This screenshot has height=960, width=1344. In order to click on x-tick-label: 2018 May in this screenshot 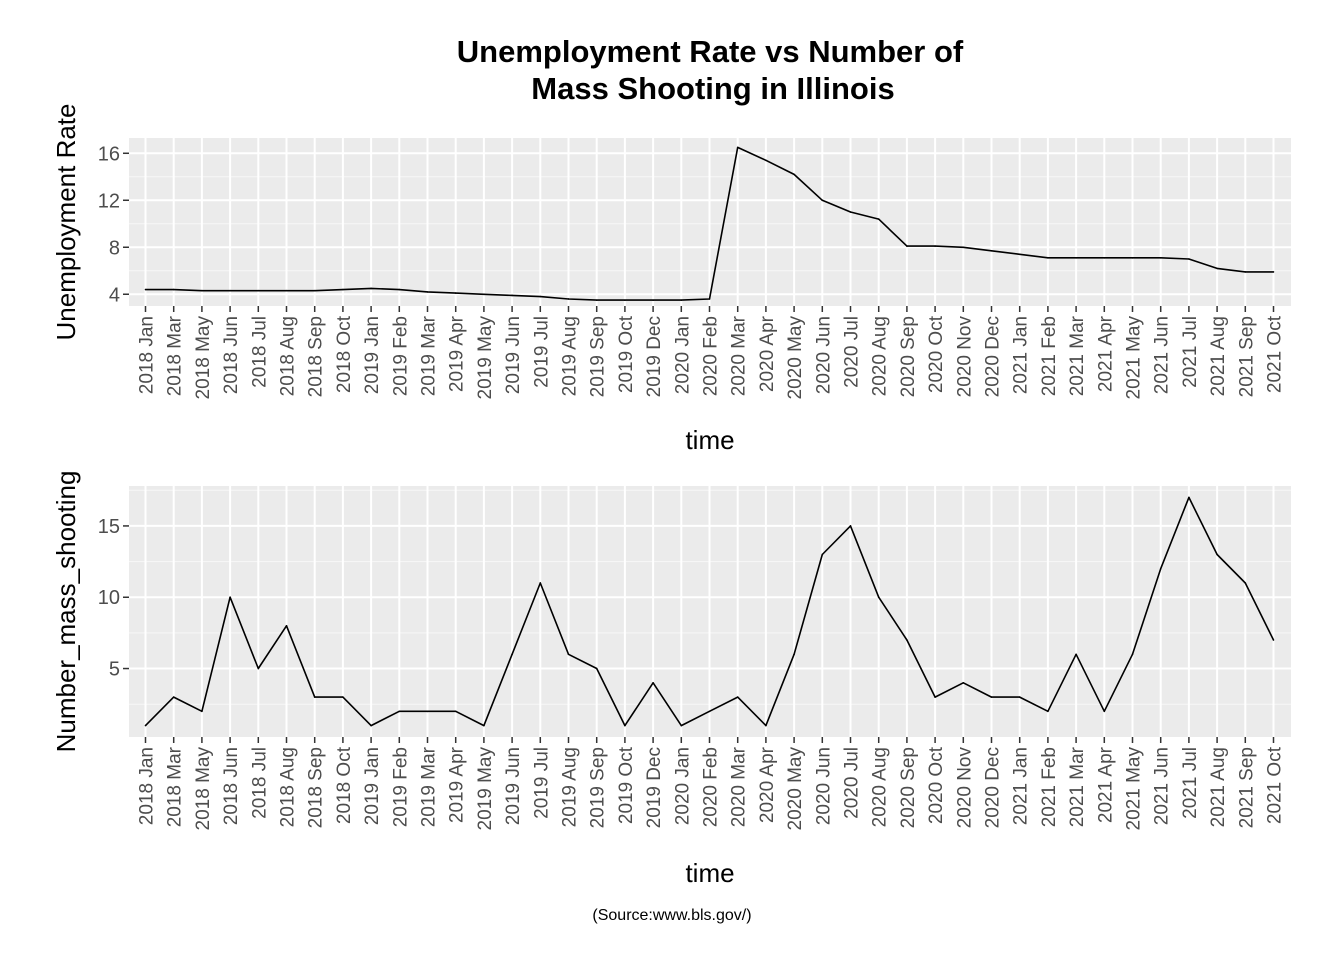, I will do `click(203, 789)`.